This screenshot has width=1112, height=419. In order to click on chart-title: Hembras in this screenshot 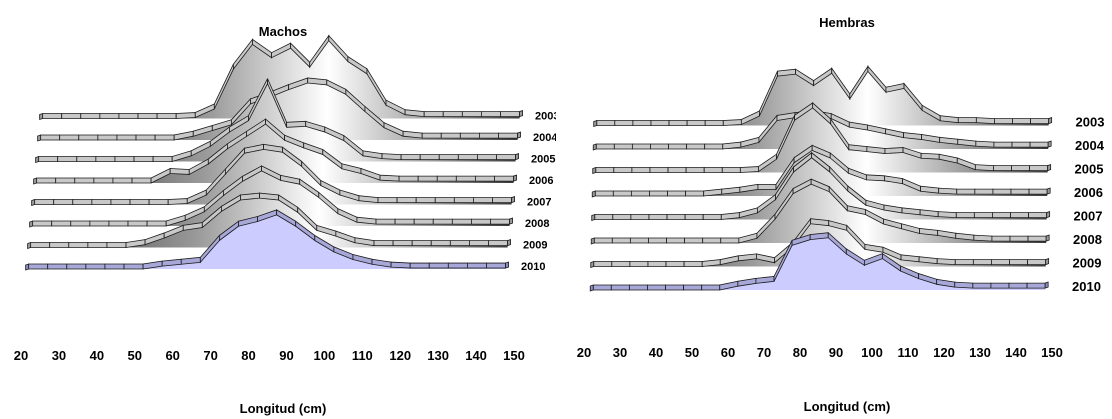, I will do `click(847, 22)`.